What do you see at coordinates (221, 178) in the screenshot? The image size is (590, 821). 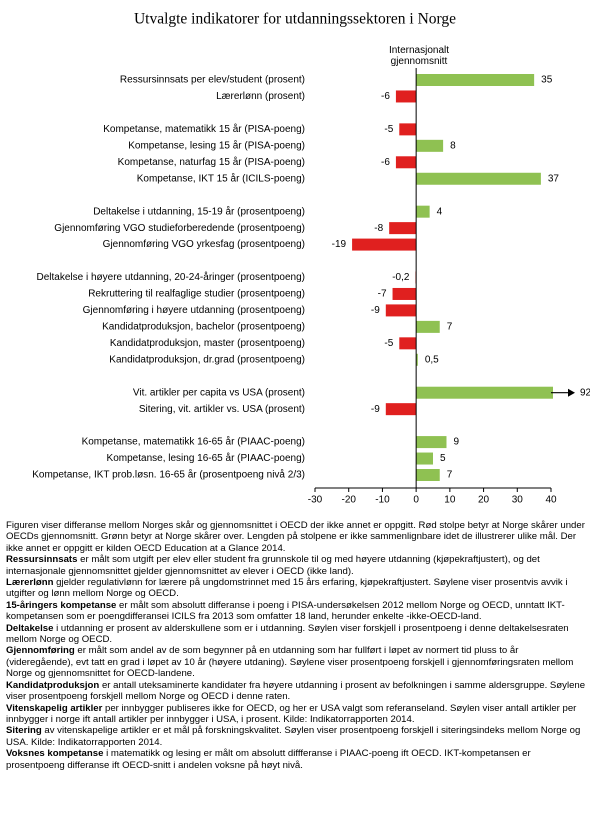 I see `category-label: Kompetanse, IKT 15 år (ICILS-poeng)` at bounding box center [221, 178].